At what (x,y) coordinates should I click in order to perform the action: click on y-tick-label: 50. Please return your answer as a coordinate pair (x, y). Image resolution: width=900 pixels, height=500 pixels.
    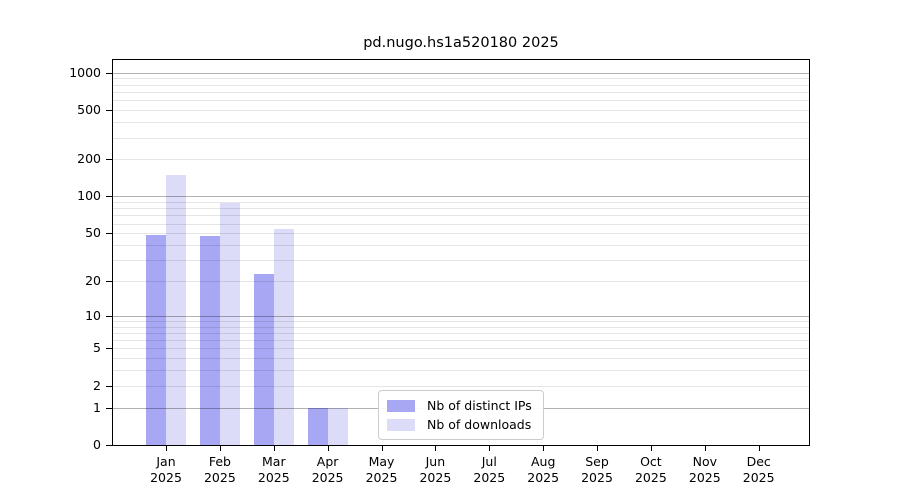
    Looking at the image, I should click on (93, 233).